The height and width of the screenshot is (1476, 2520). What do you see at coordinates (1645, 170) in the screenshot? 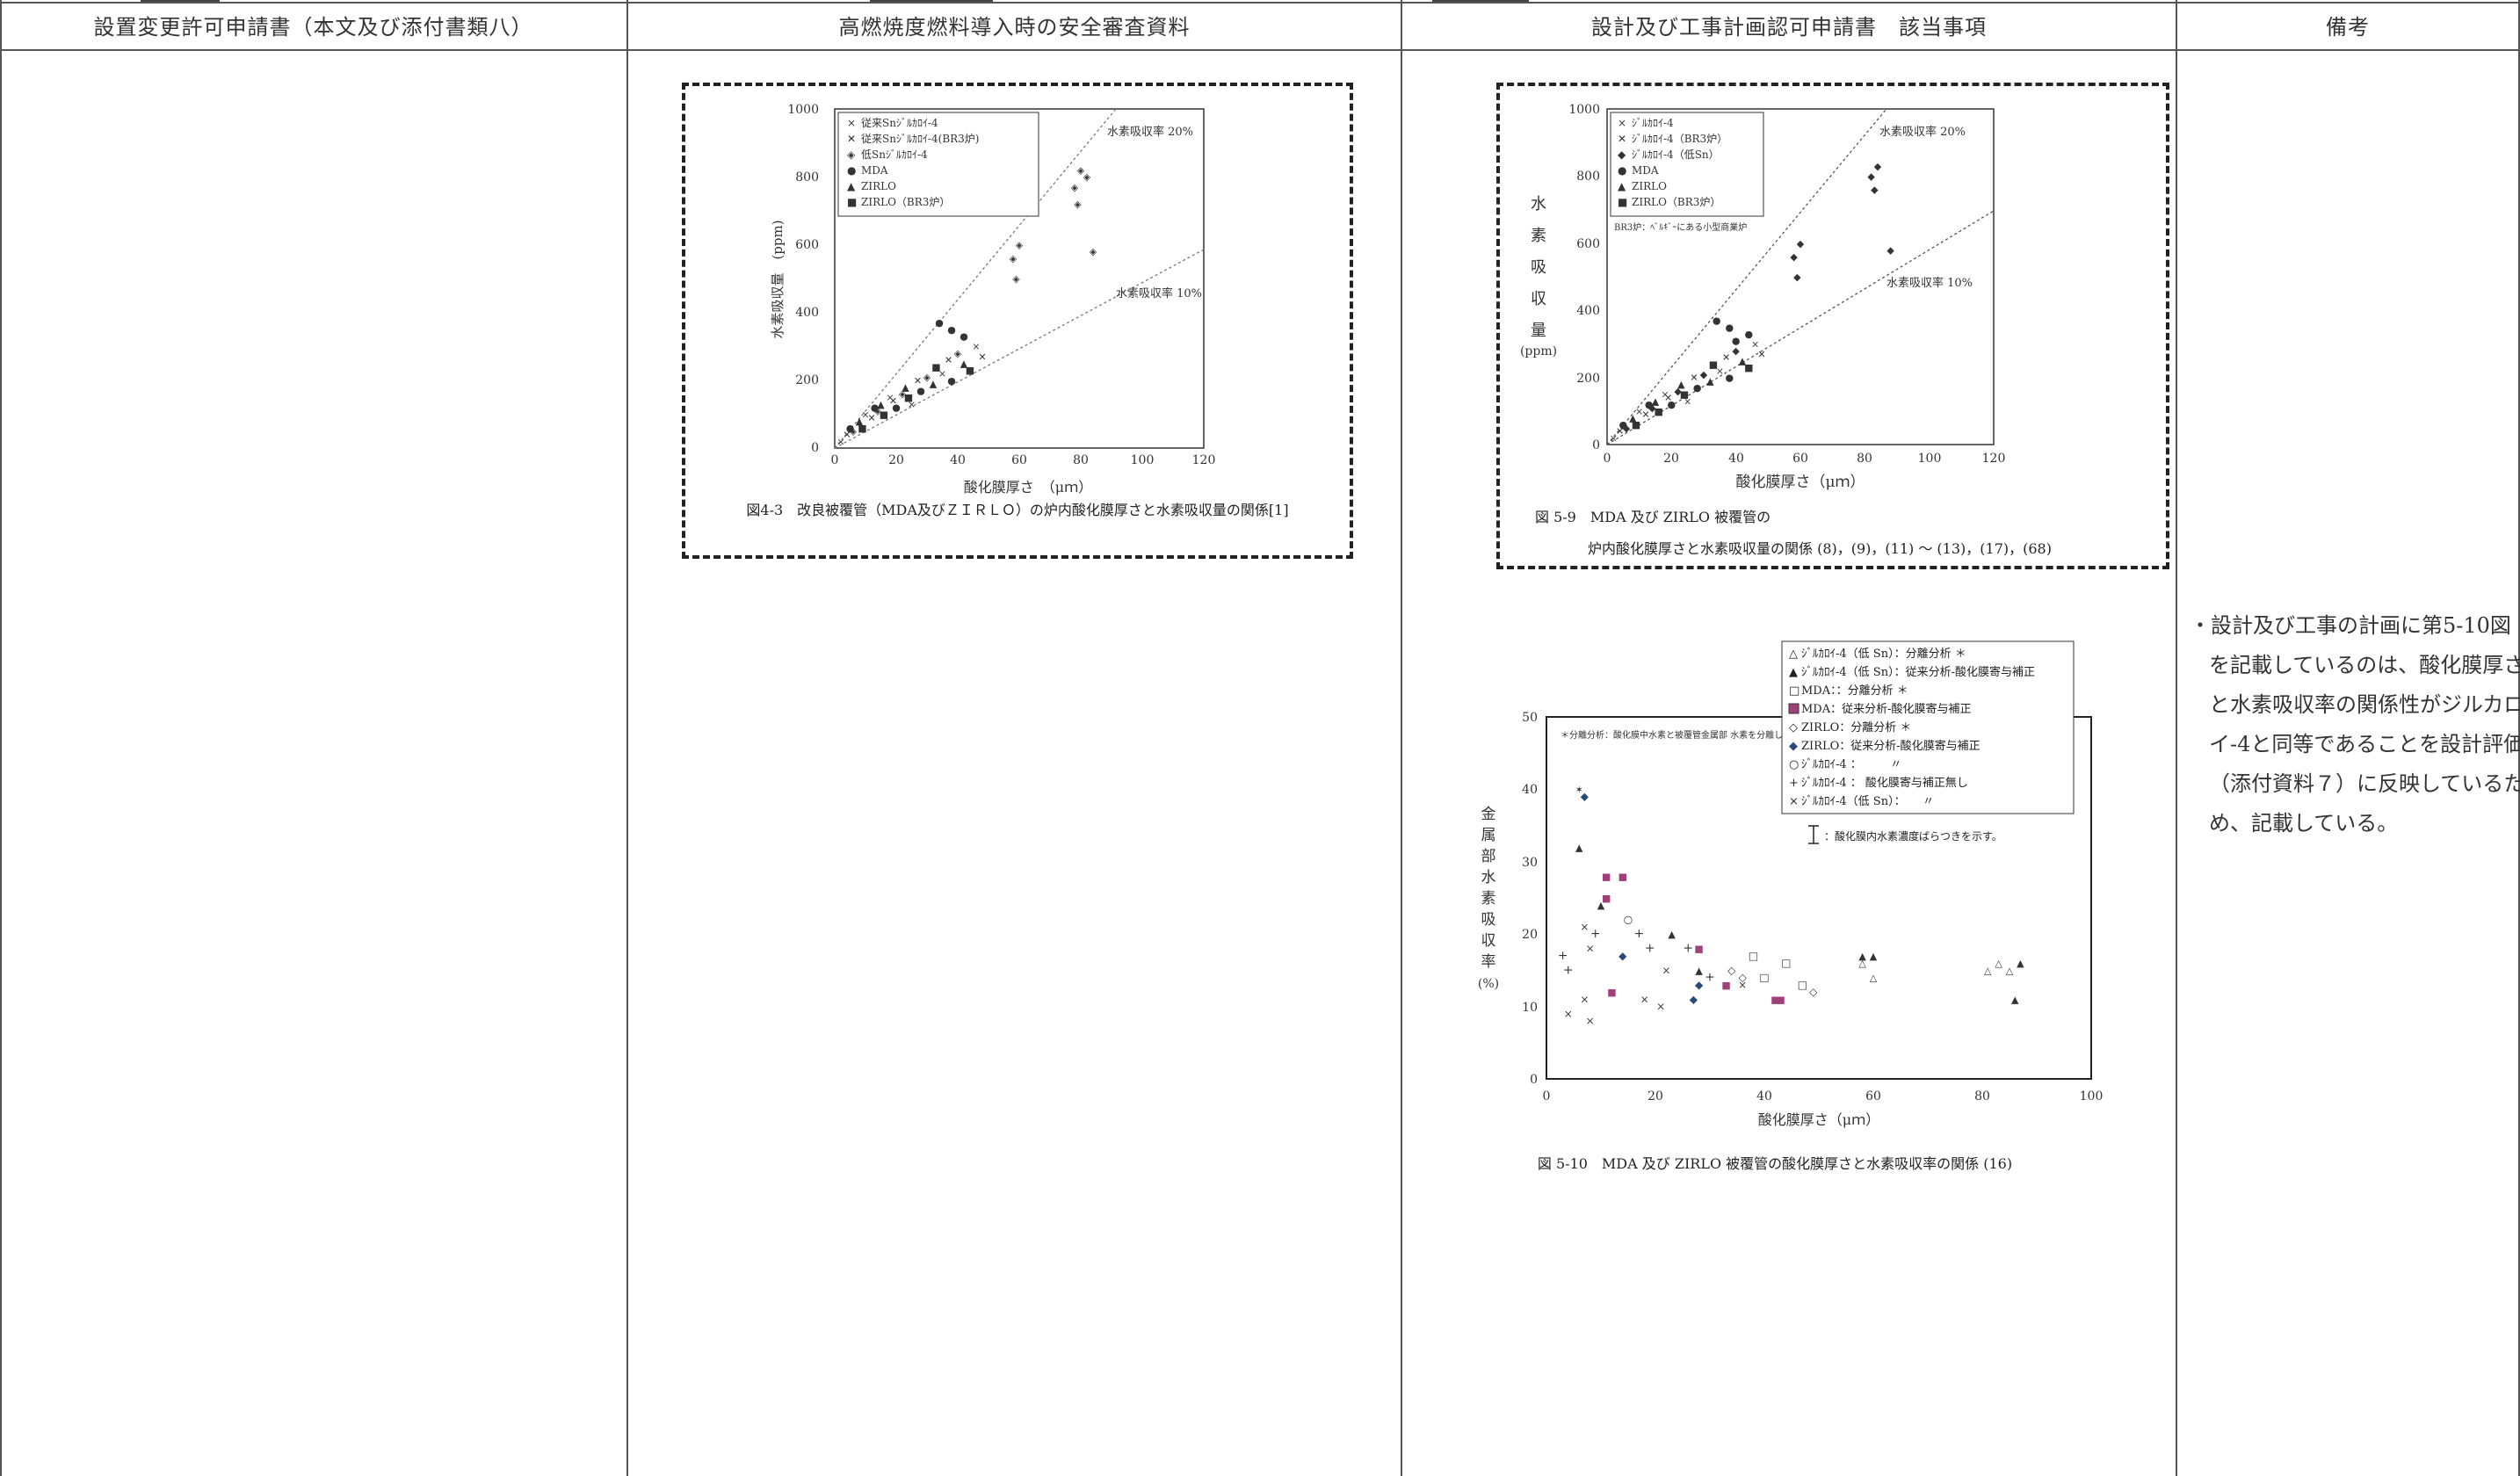
I see `legend-entry: MDA` at bounding box center [1645, 170].